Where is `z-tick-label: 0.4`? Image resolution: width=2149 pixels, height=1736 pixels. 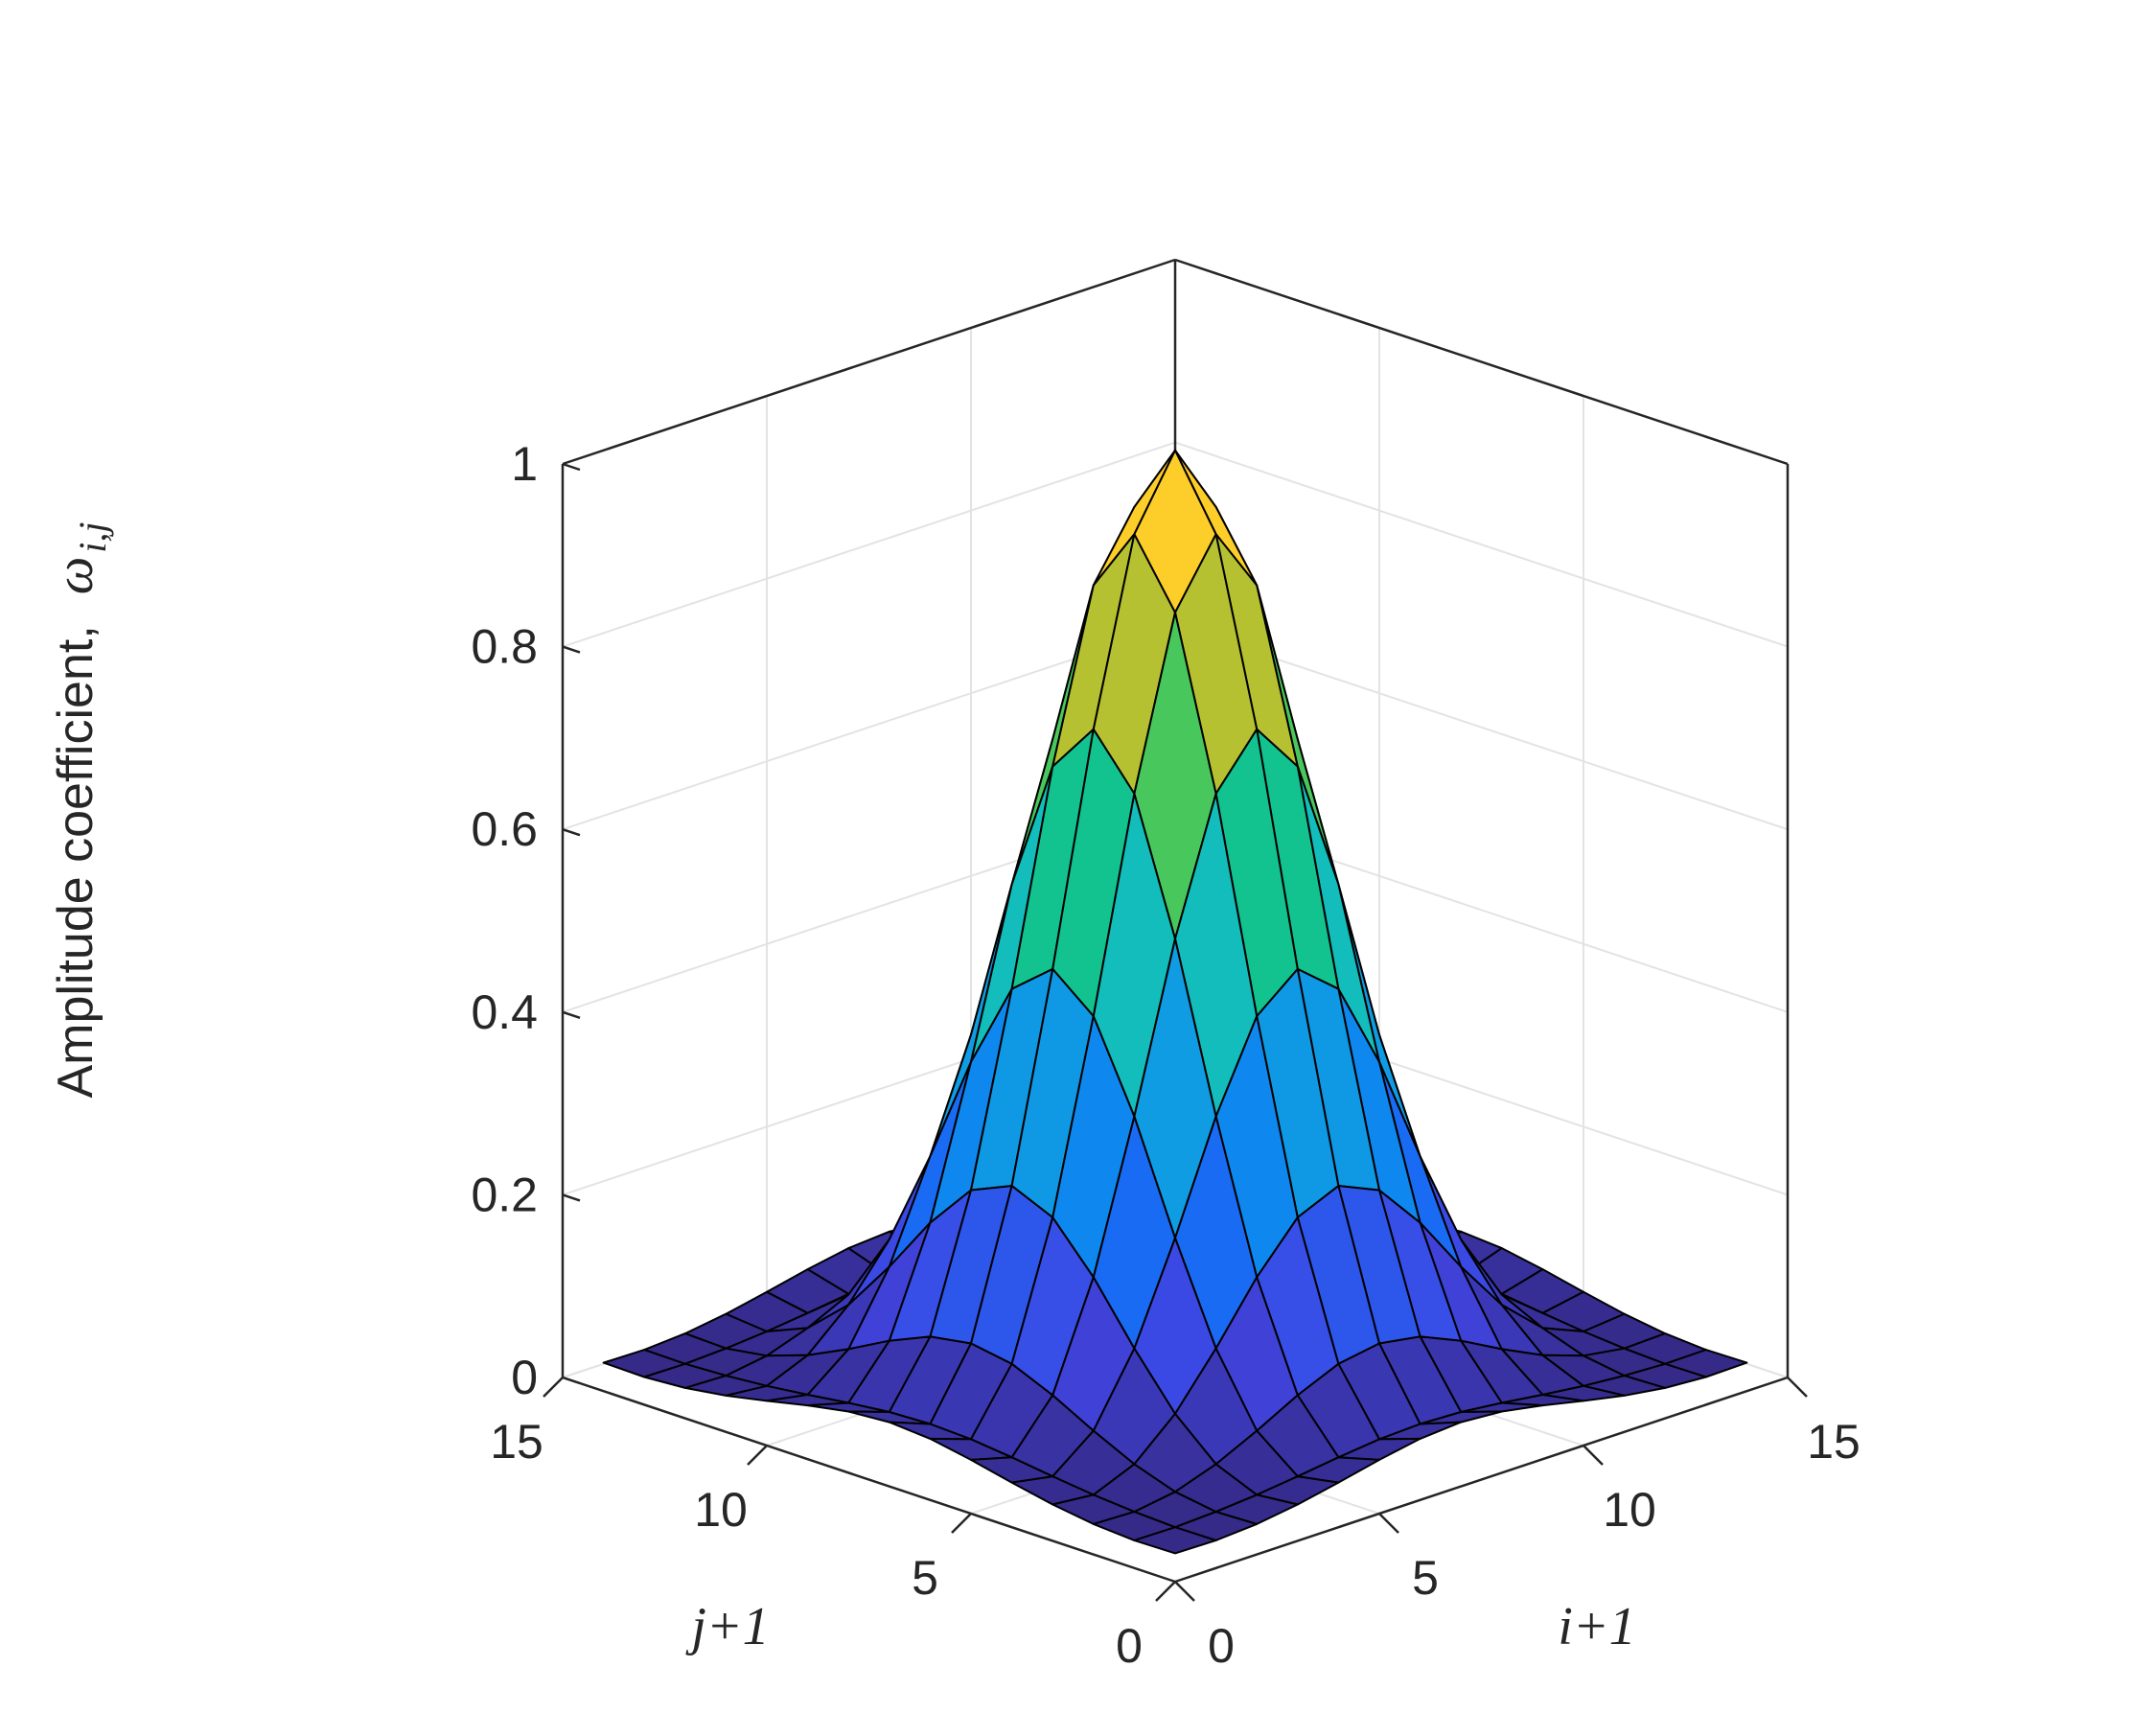 z-tick-label: 0.4 is located at coordinates (505, 1012).